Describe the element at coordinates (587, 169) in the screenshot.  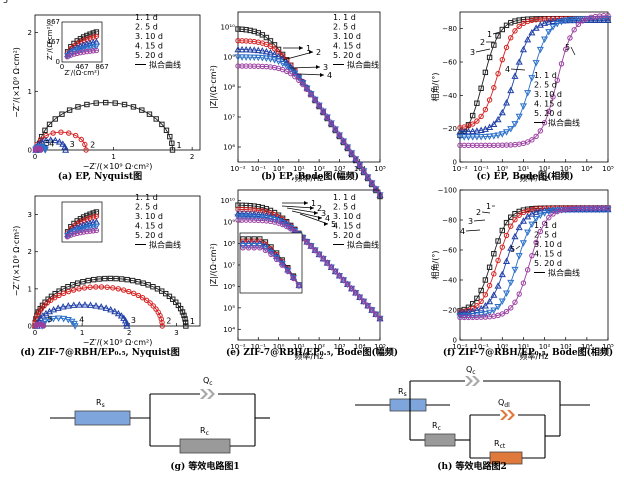
I see `x-tick-label: 10⁴` at that location.